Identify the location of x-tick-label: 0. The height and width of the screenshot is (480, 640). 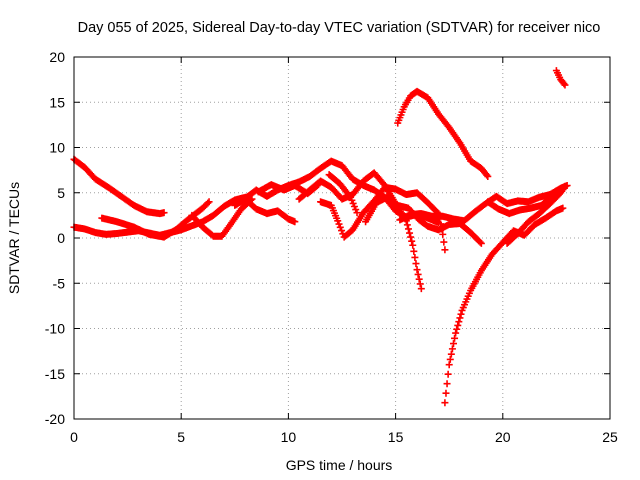
(74, 437).